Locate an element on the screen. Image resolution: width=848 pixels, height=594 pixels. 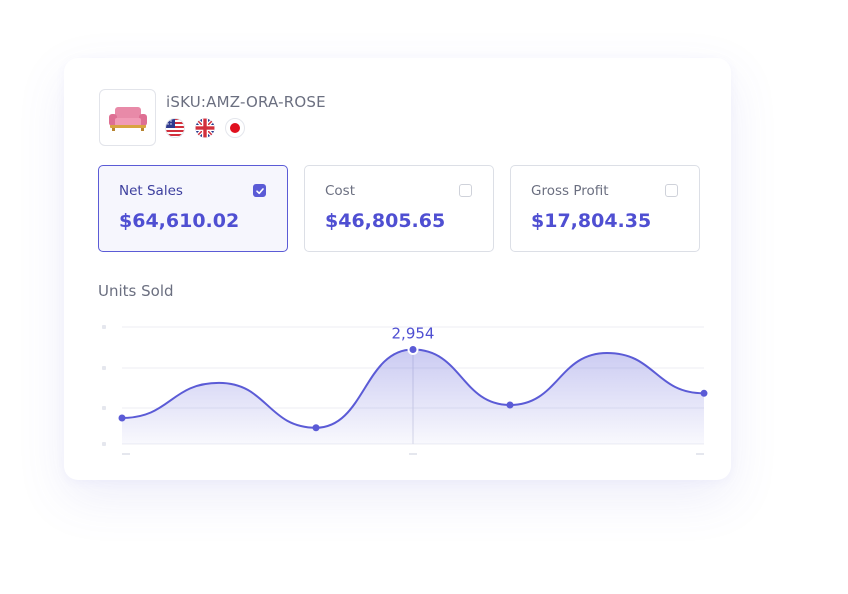
metric-label: Gross Profit is located at coordinates (570, 191).